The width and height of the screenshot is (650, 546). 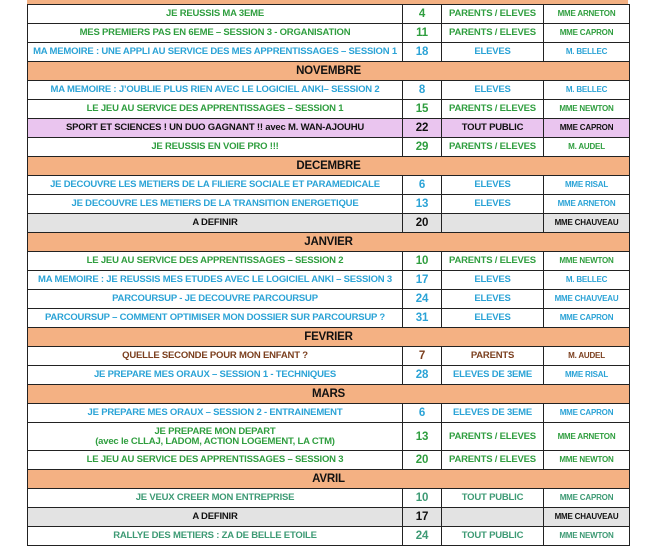 I want to click on event-date: 18, so click(x=422, y=52).